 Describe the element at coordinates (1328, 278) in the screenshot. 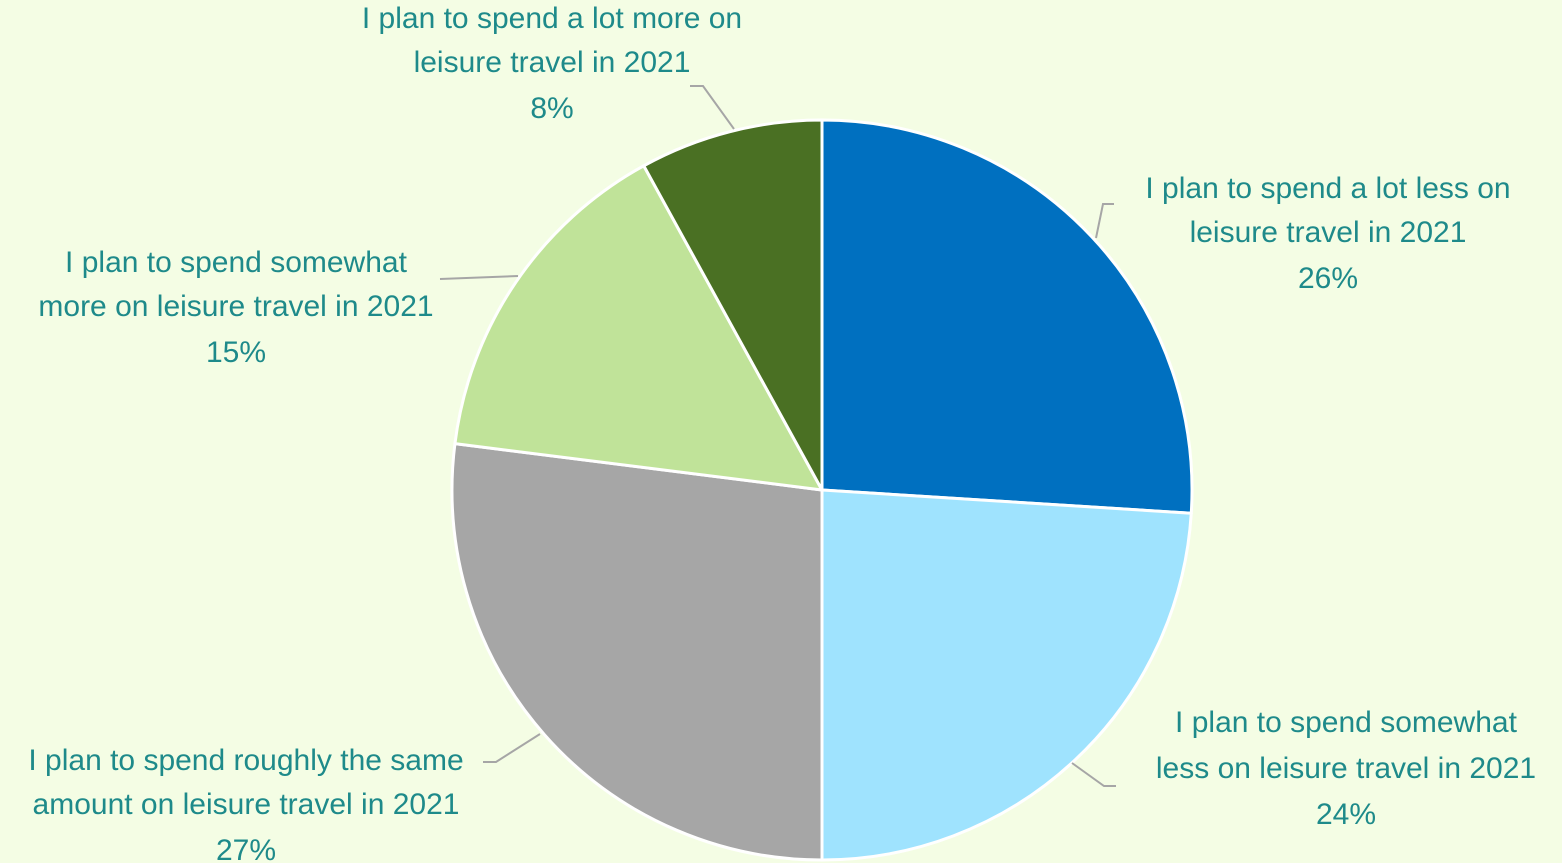

I see `slice-value-label-1: 26%` at that location.